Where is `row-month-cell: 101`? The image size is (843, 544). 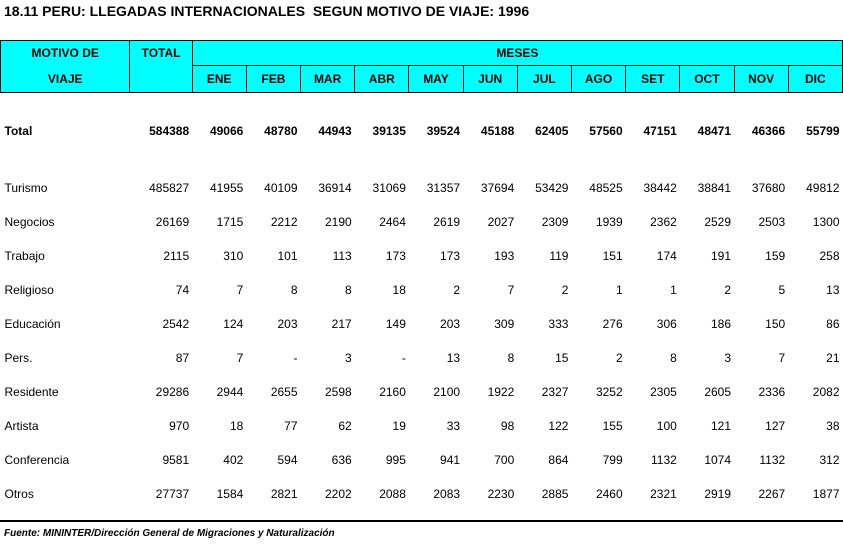
row-month-cell: 101 is located at coordinates (287, 256).